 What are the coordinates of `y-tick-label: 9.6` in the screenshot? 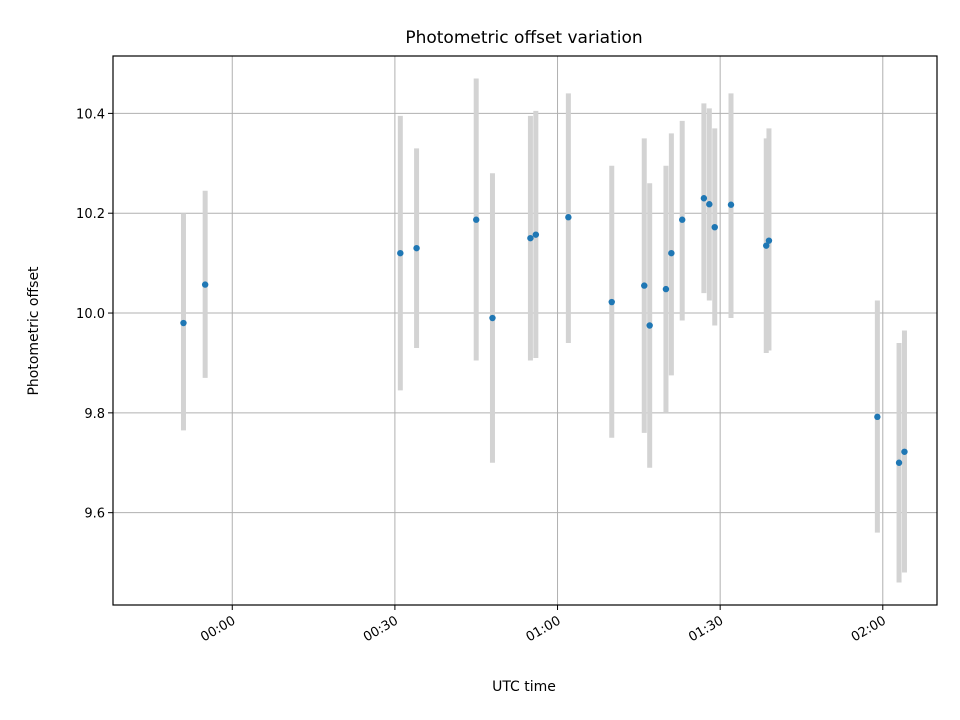 It's located at (94, 514).